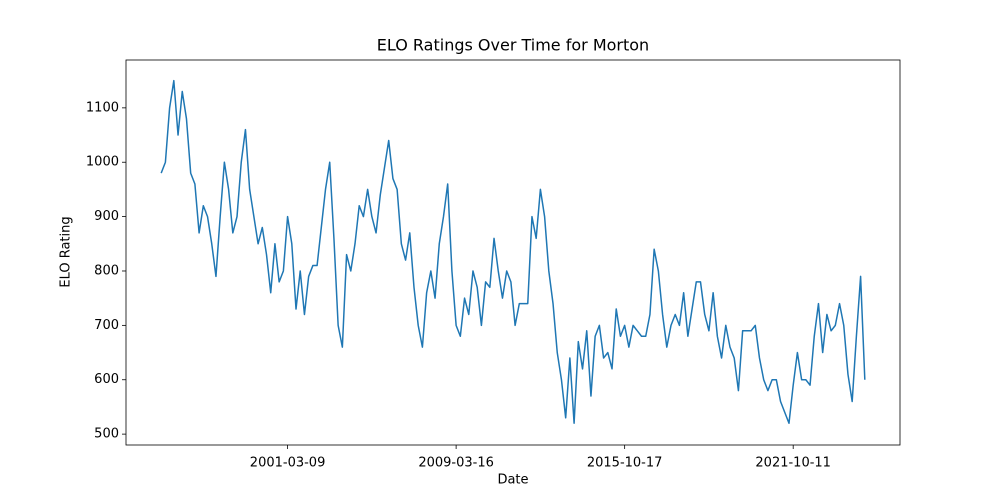 The image size is (1000, 500). What do you see at coordinates (66, 251) in the screenshot?
I see `y-axis-label: ELO Rating` at bounding box center [66, 251].